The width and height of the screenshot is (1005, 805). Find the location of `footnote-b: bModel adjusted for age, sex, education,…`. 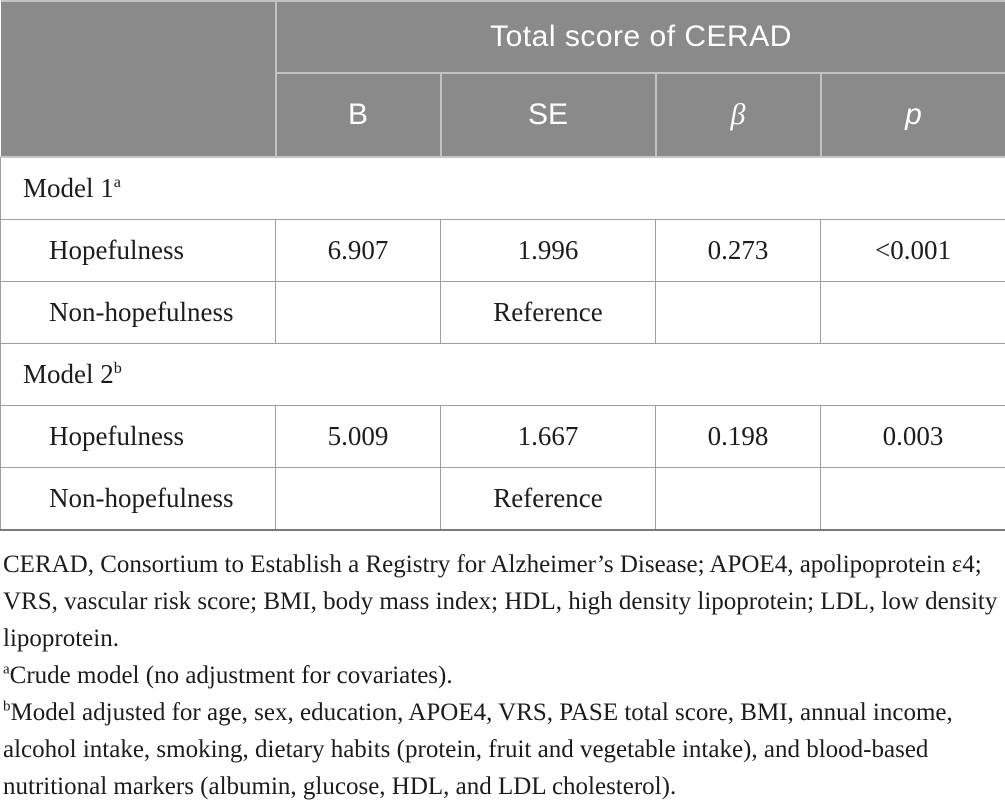

footnote-b: bModel adjusted for age, sex, education,… is located at coordinates (502, 749).